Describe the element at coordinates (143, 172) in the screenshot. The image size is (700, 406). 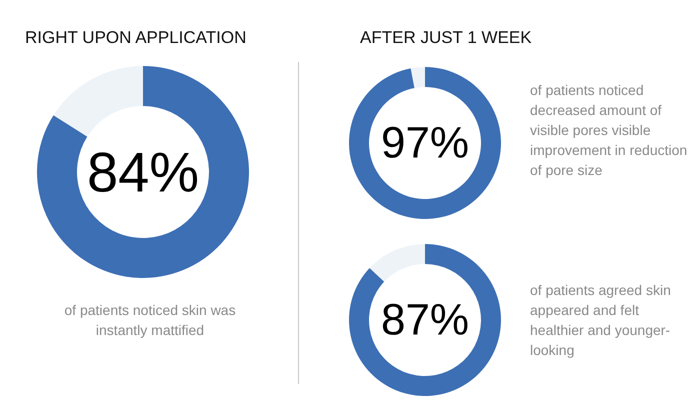
I see `data-label: 84%` at that location.